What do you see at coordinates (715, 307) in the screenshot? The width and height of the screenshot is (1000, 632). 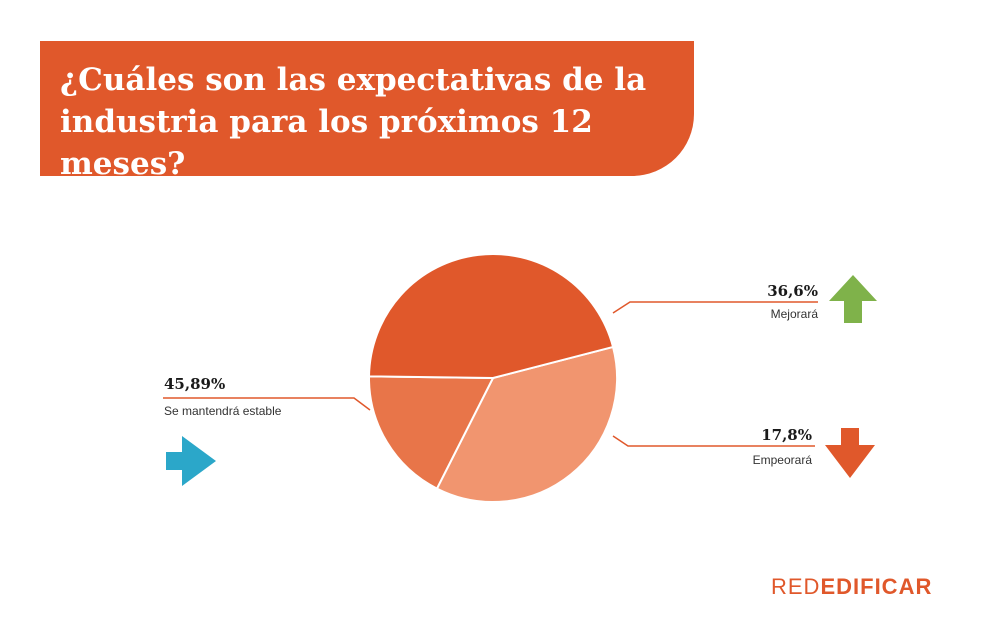 I see `leader-line-mejorara` at bounding box center [715, 307].